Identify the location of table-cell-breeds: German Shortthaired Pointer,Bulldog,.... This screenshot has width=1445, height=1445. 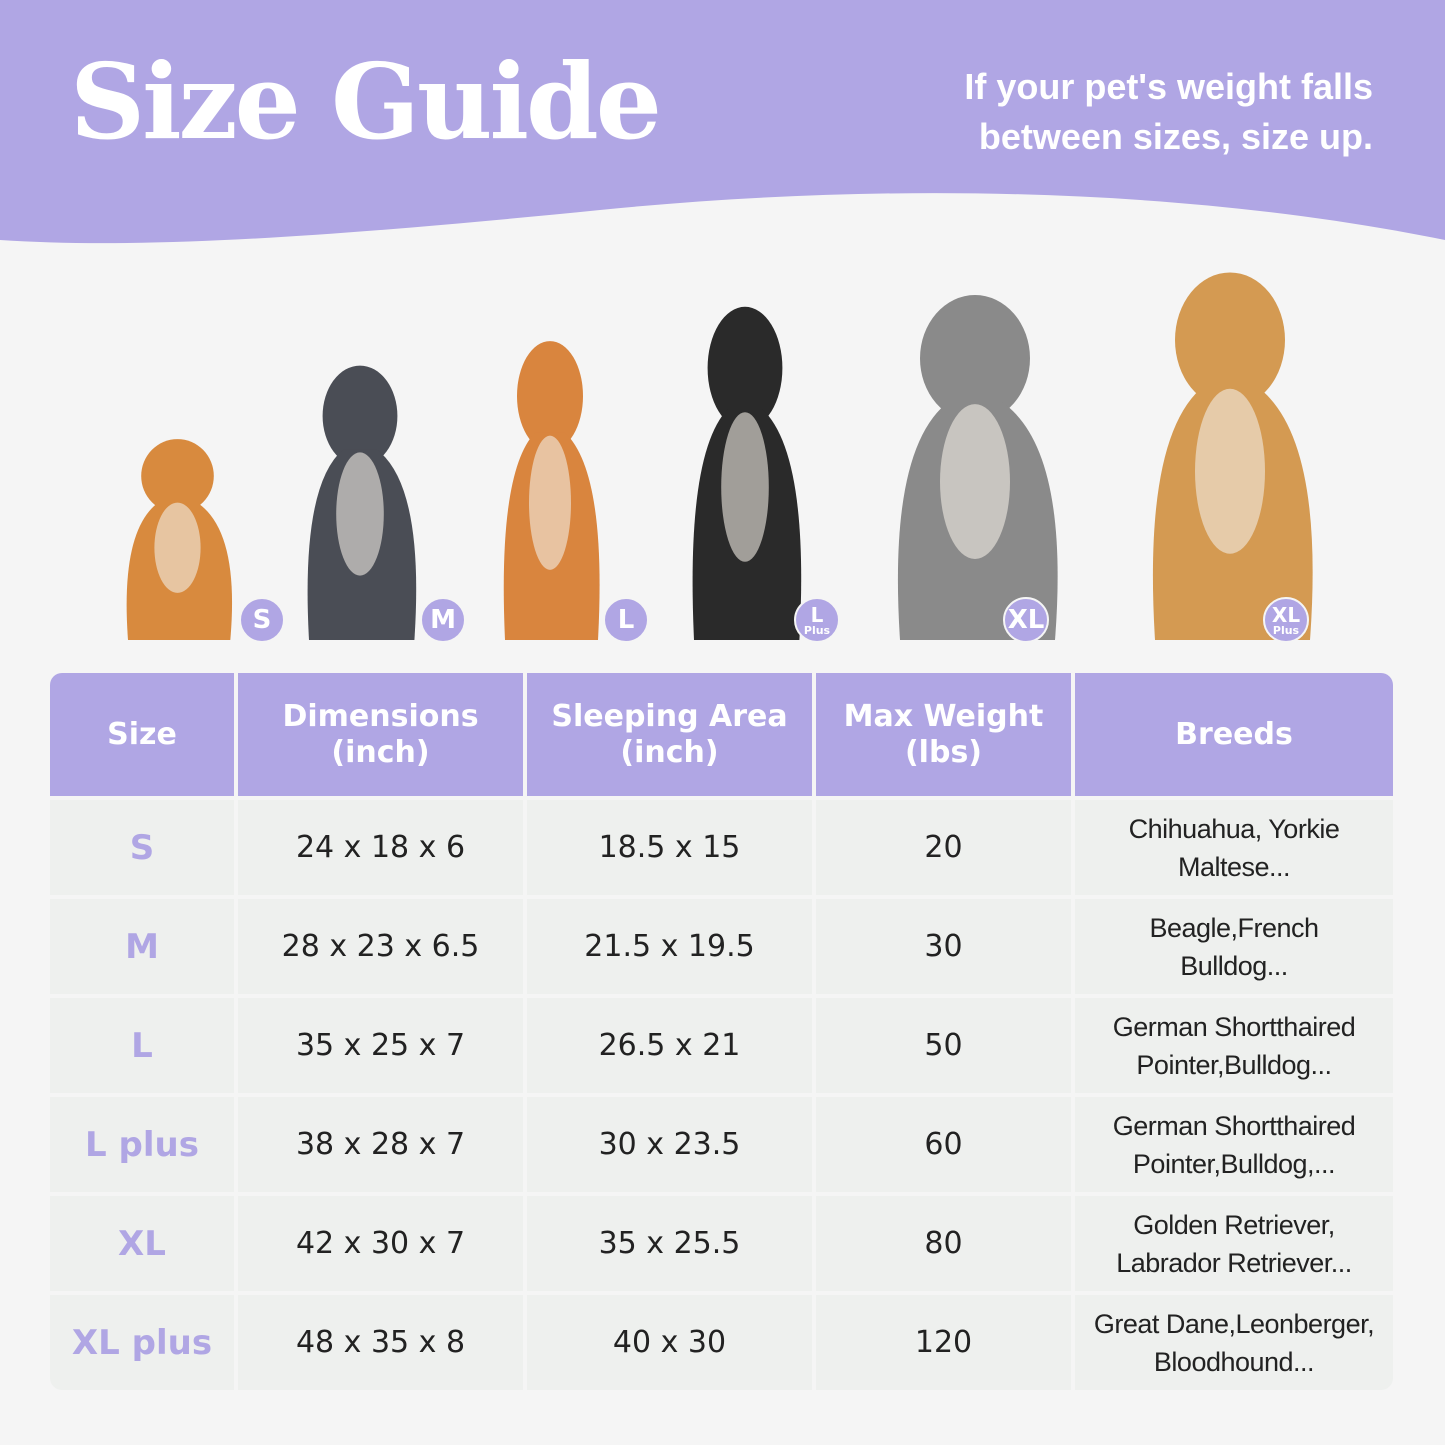
(1234, 1144).